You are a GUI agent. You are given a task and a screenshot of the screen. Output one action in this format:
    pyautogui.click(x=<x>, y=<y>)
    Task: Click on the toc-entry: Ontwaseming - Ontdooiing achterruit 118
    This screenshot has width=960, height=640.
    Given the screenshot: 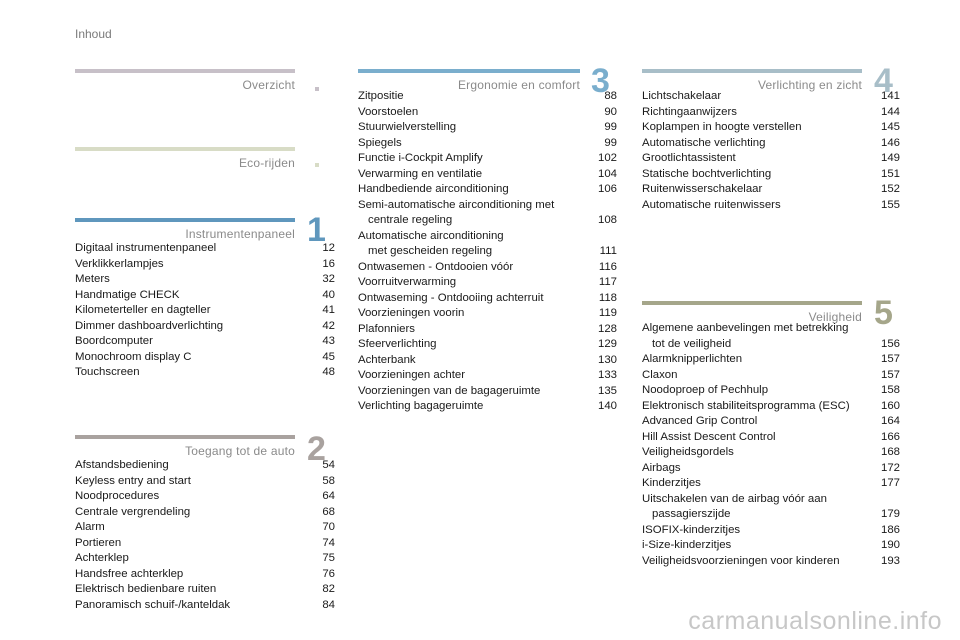 What is the action you would take?
    pyautogui.click(x=487, y=299)
    